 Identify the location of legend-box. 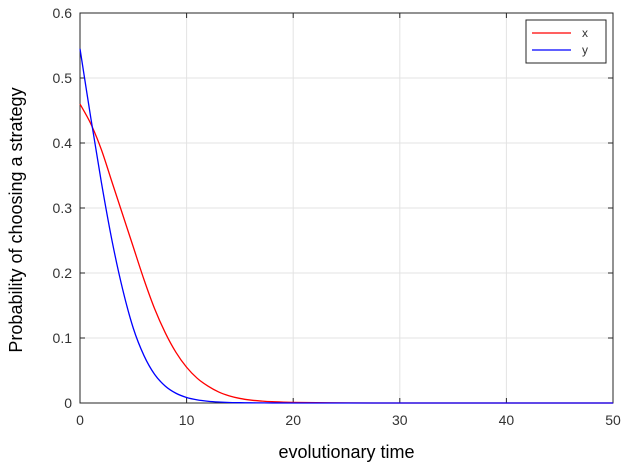
(566, 41).